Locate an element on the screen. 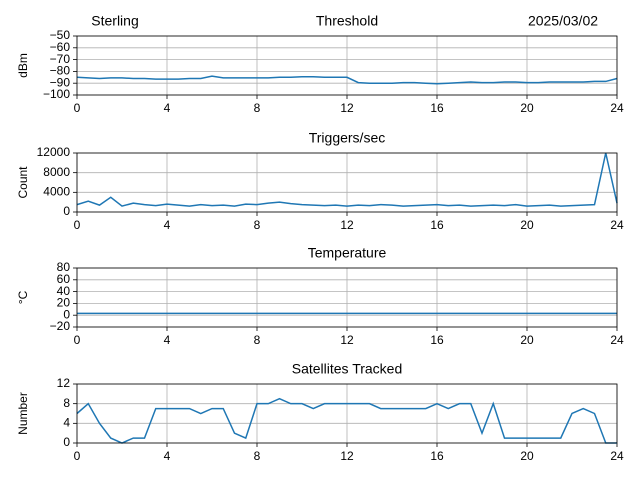  y-tick-label: −90 is located at coordinates (60, 82).